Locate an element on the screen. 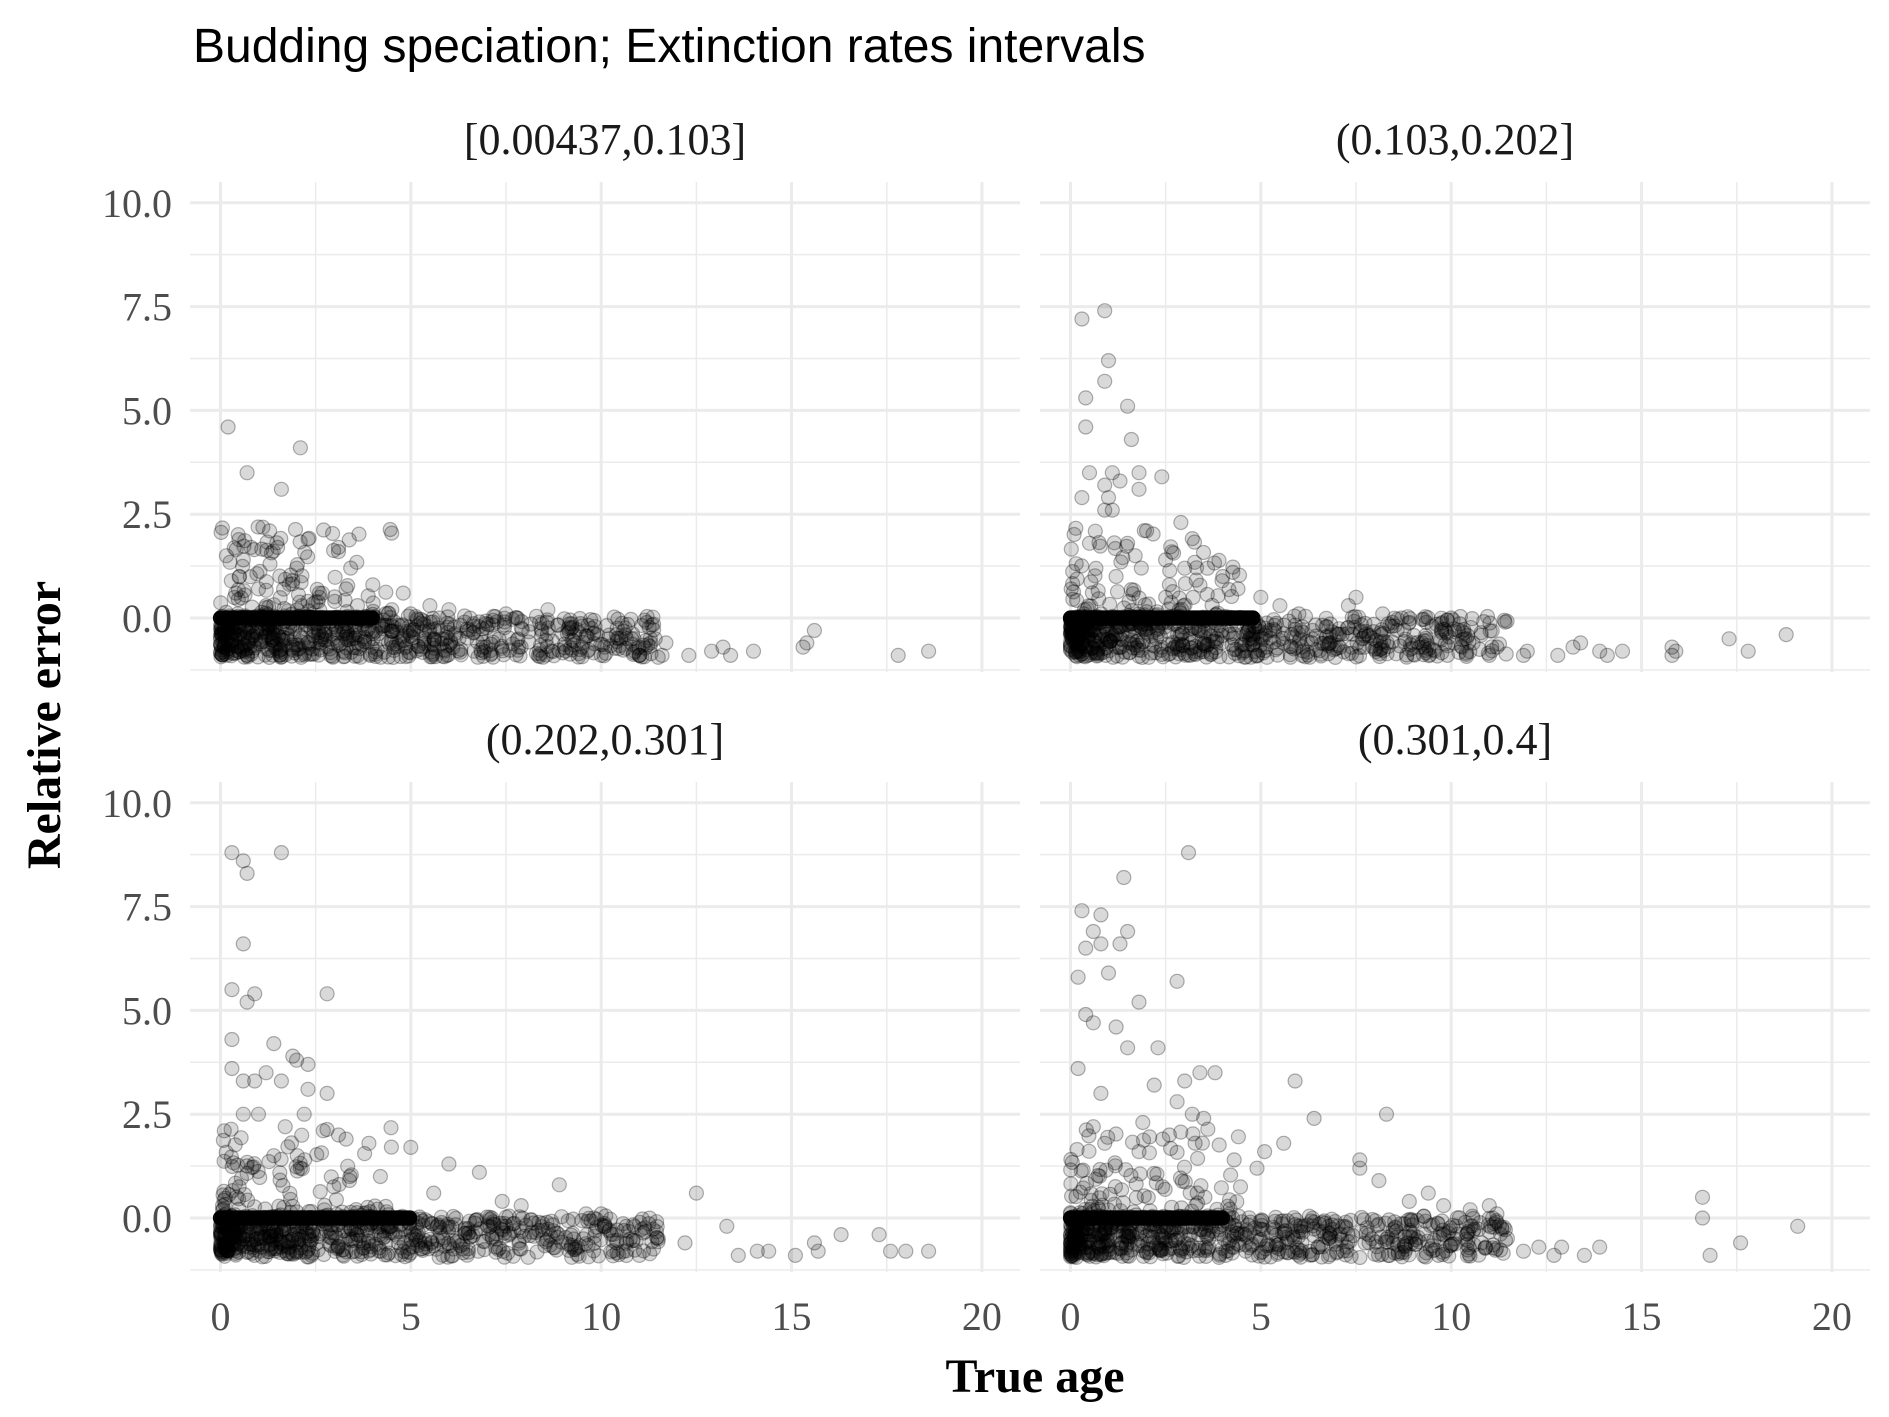  y-tick-label: 5.0 is located at coordinates (147, 1010).